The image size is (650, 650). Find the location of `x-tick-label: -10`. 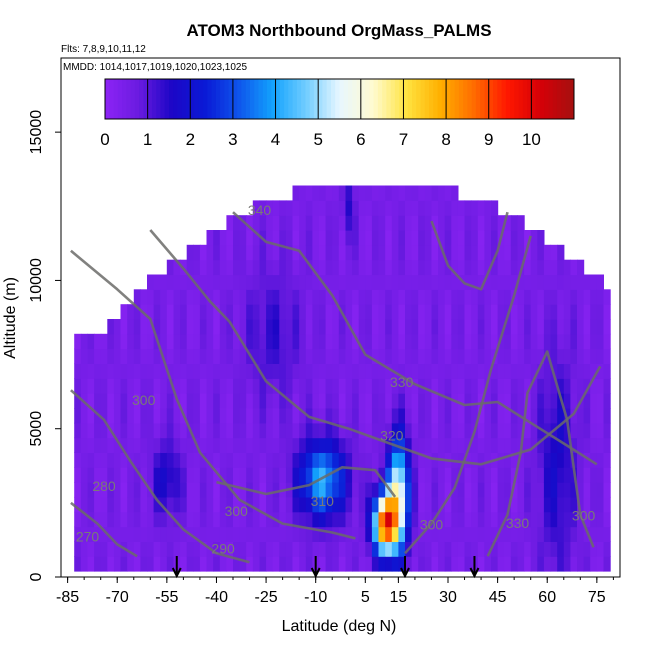

x-tick-label: -10 is located at coordinates (315, 597).